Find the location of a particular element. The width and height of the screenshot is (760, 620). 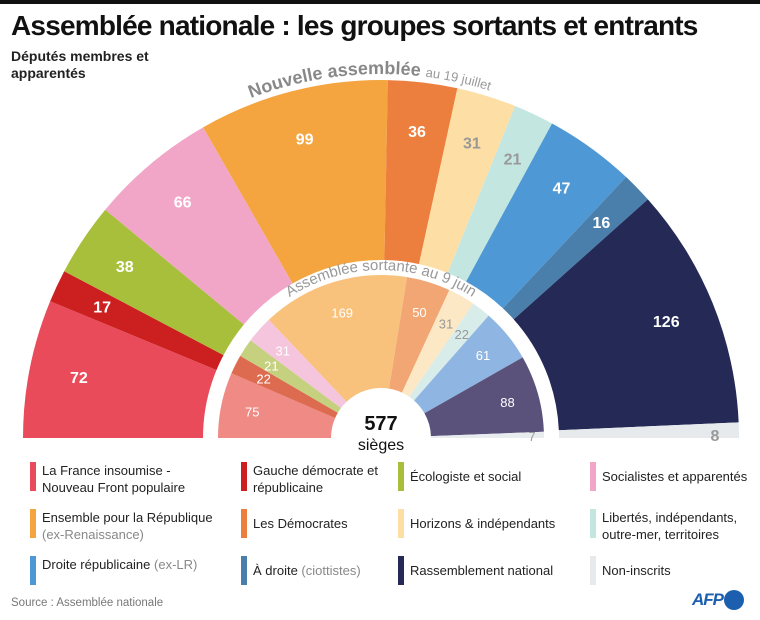

inner-value-label: 50 is located at coordinates (419, 312).